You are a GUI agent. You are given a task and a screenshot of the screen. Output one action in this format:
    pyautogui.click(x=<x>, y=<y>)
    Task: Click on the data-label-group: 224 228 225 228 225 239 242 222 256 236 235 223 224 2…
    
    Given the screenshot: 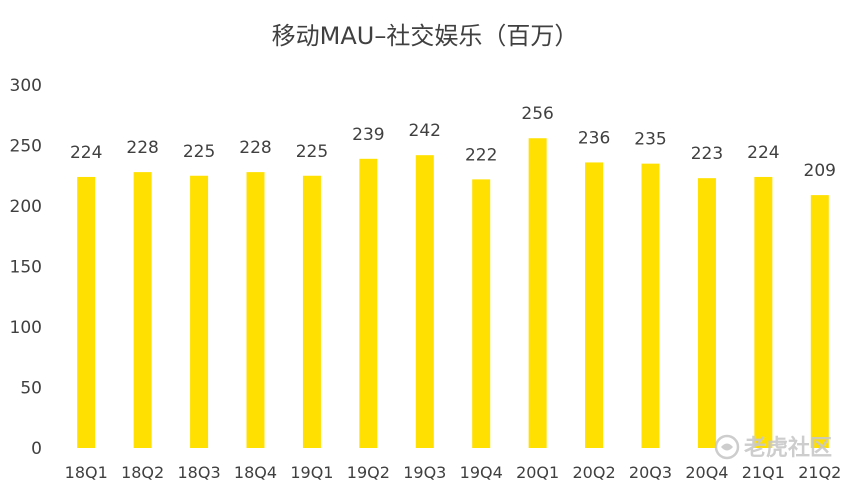 What is the action you would take?
    pyautogui.click(x=453, y=142)
    